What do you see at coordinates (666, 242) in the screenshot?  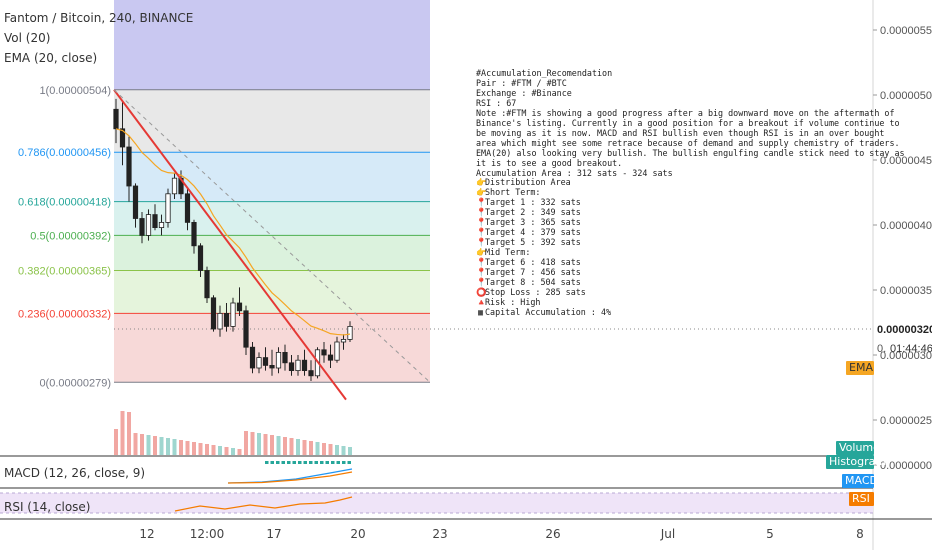 I see `note-line: 📍Target 5 : 392 sats` at bounding box center [666, 242].